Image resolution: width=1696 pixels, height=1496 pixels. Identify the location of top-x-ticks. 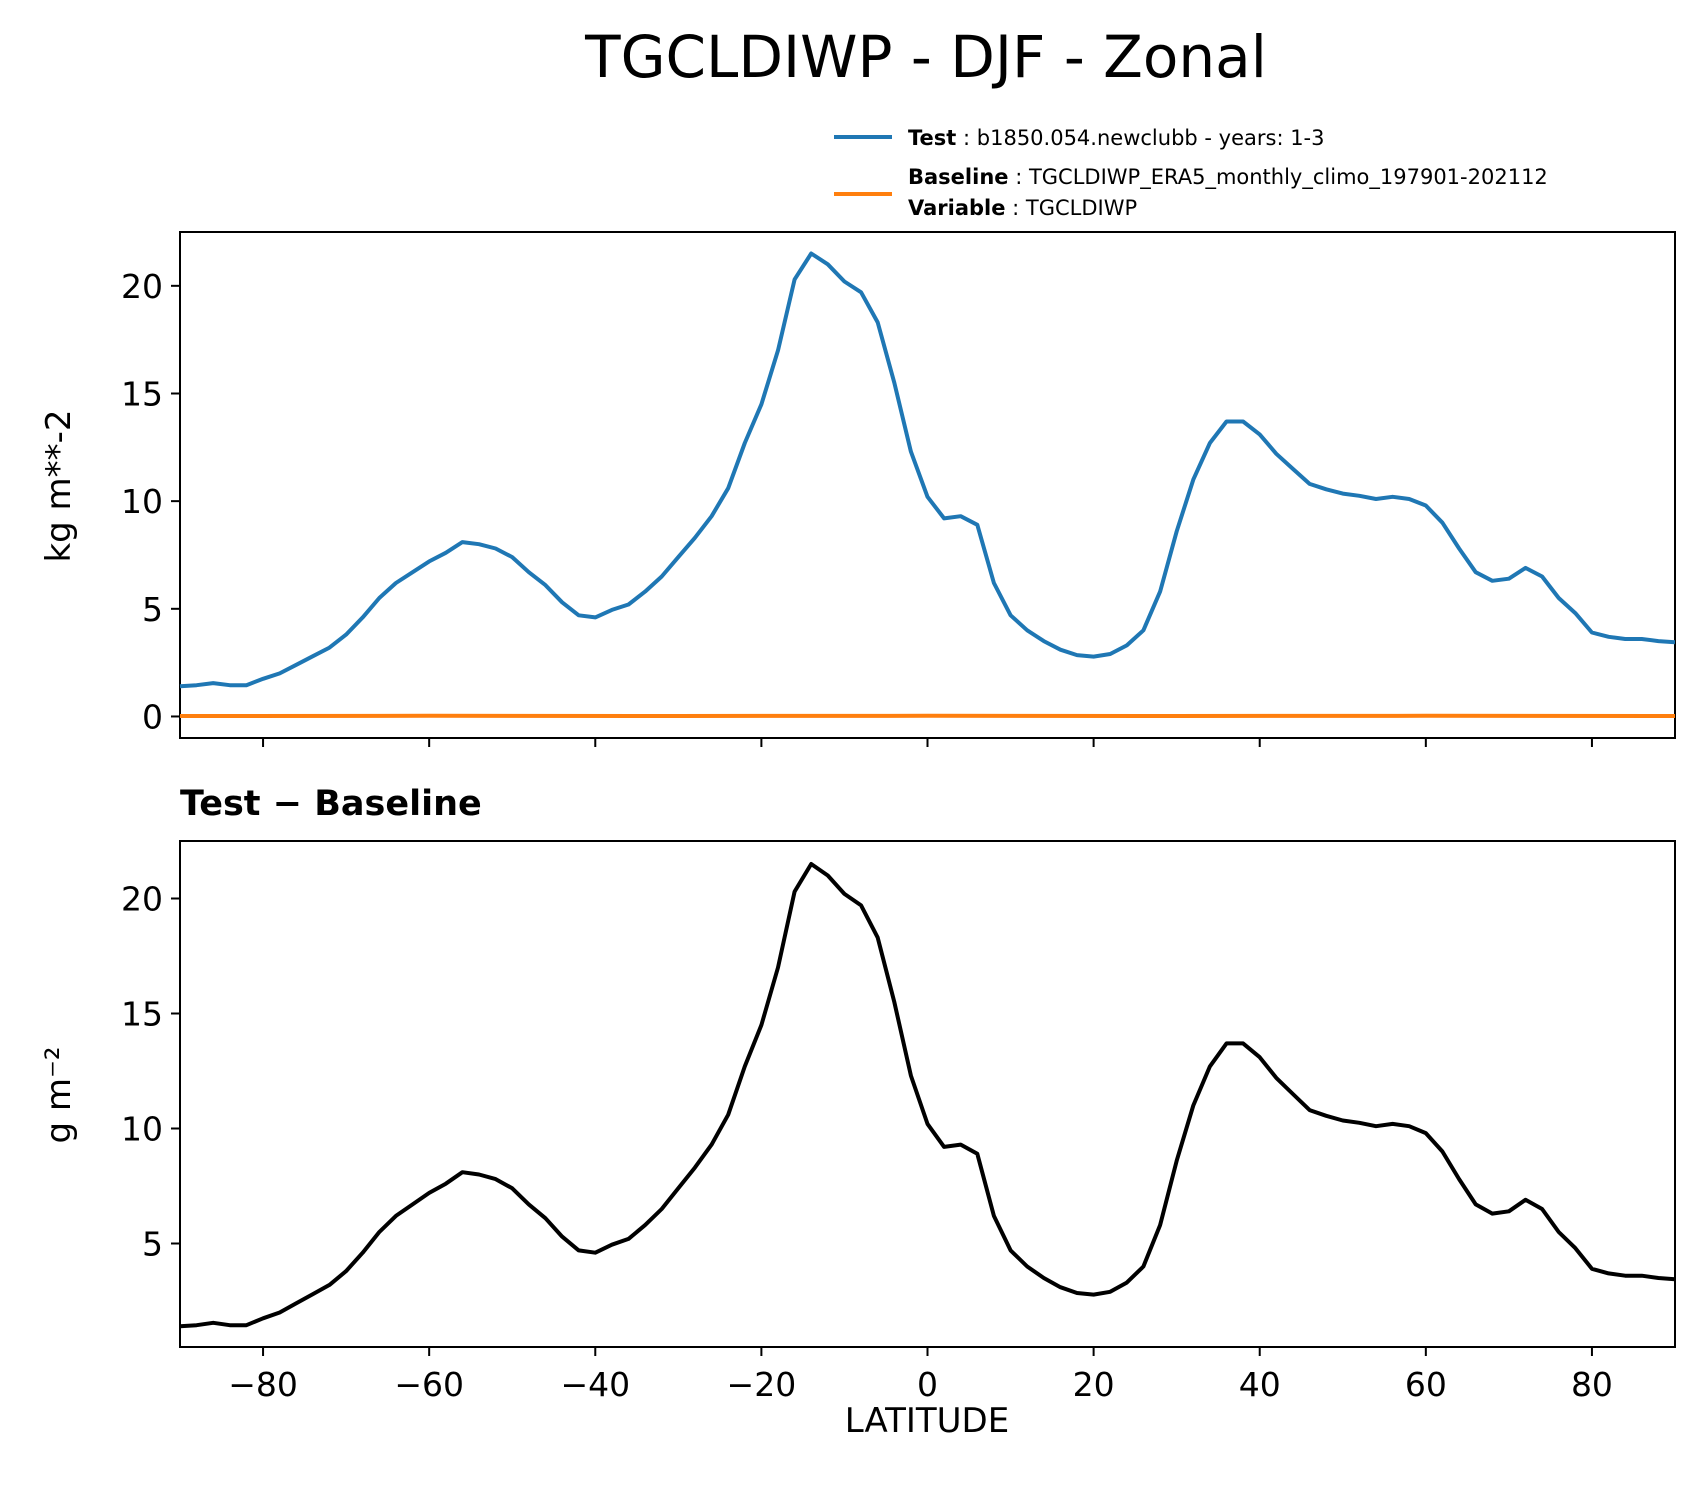
(927, 742).